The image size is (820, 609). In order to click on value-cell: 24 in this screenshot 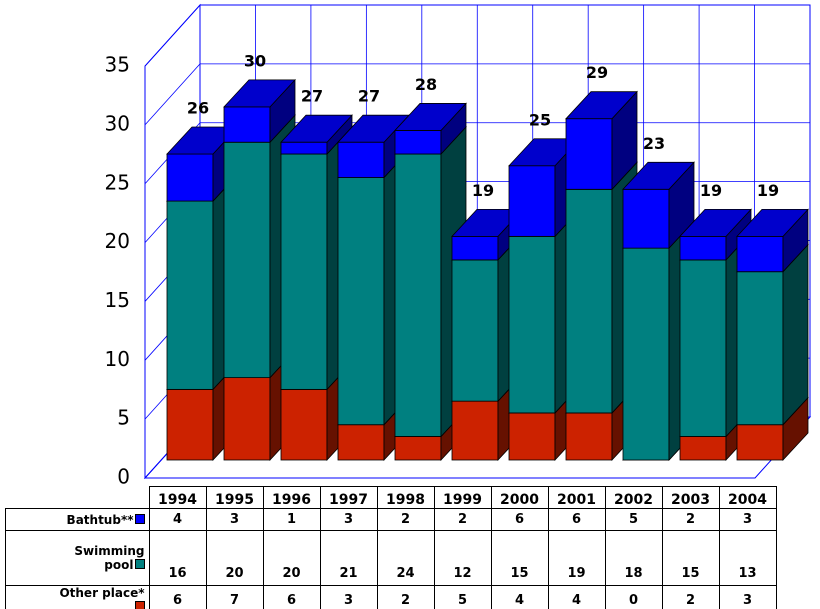, I will do `click(405, 558)`.